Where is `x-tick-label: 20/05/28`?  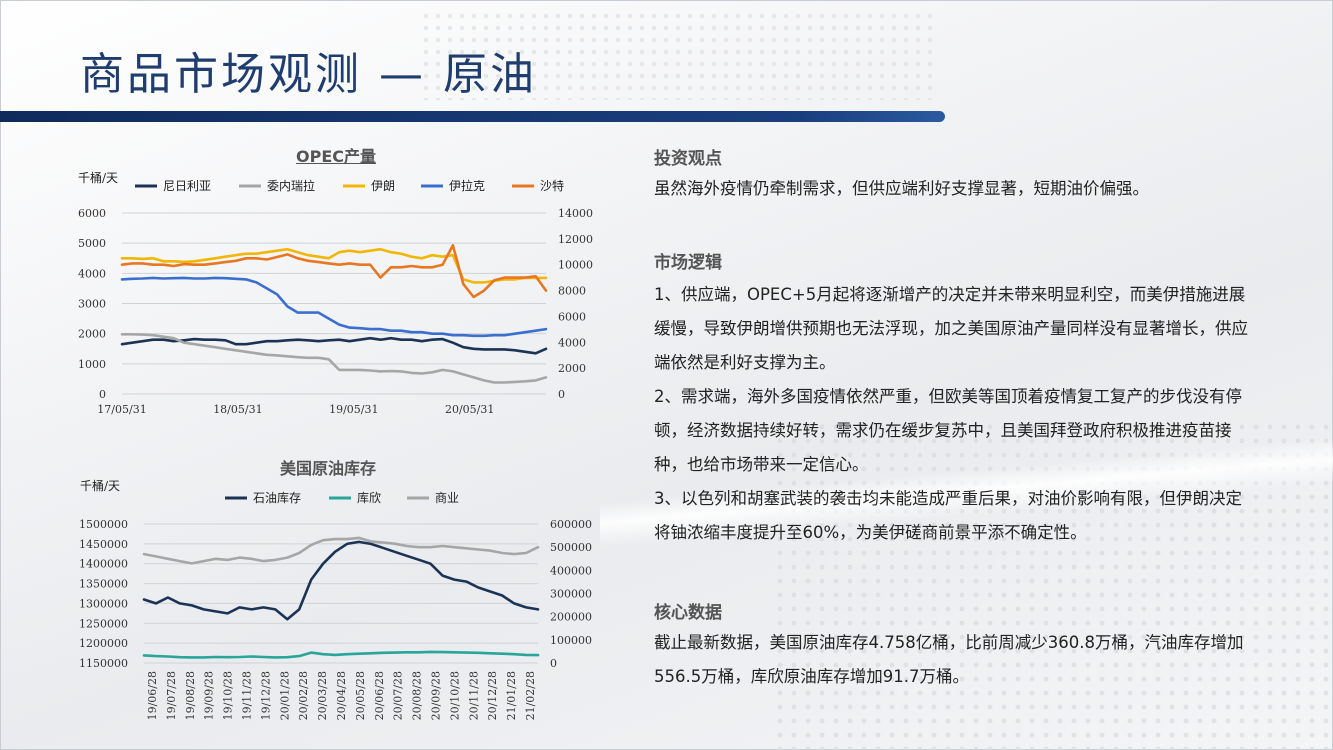
x-tick-label: 20/05/28 is located at coordinates (360, 695).